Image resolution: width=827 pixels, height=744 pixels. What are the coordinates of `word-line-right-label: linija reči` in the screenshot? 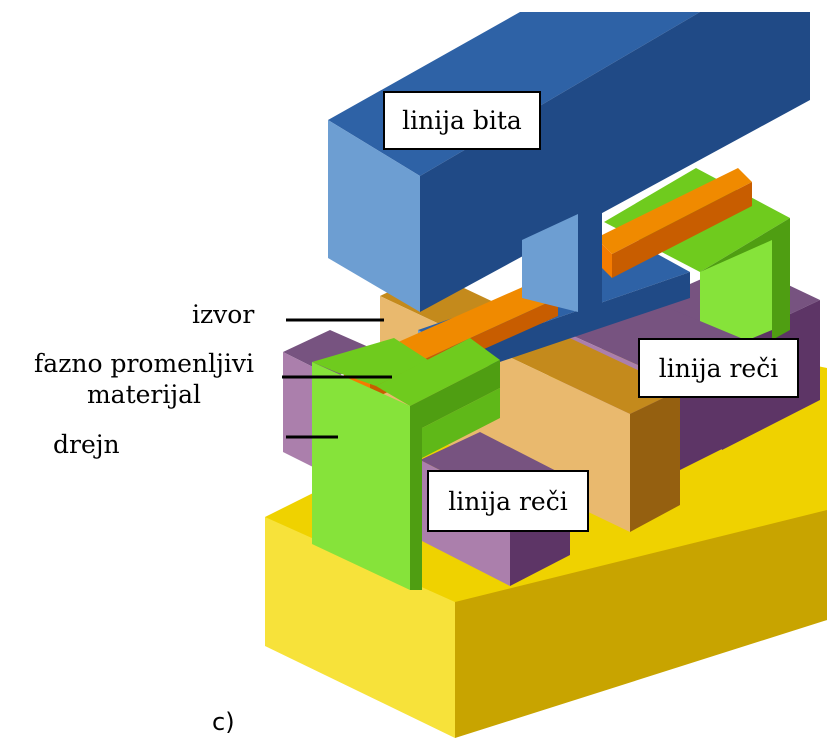 It's located at (718, 368).